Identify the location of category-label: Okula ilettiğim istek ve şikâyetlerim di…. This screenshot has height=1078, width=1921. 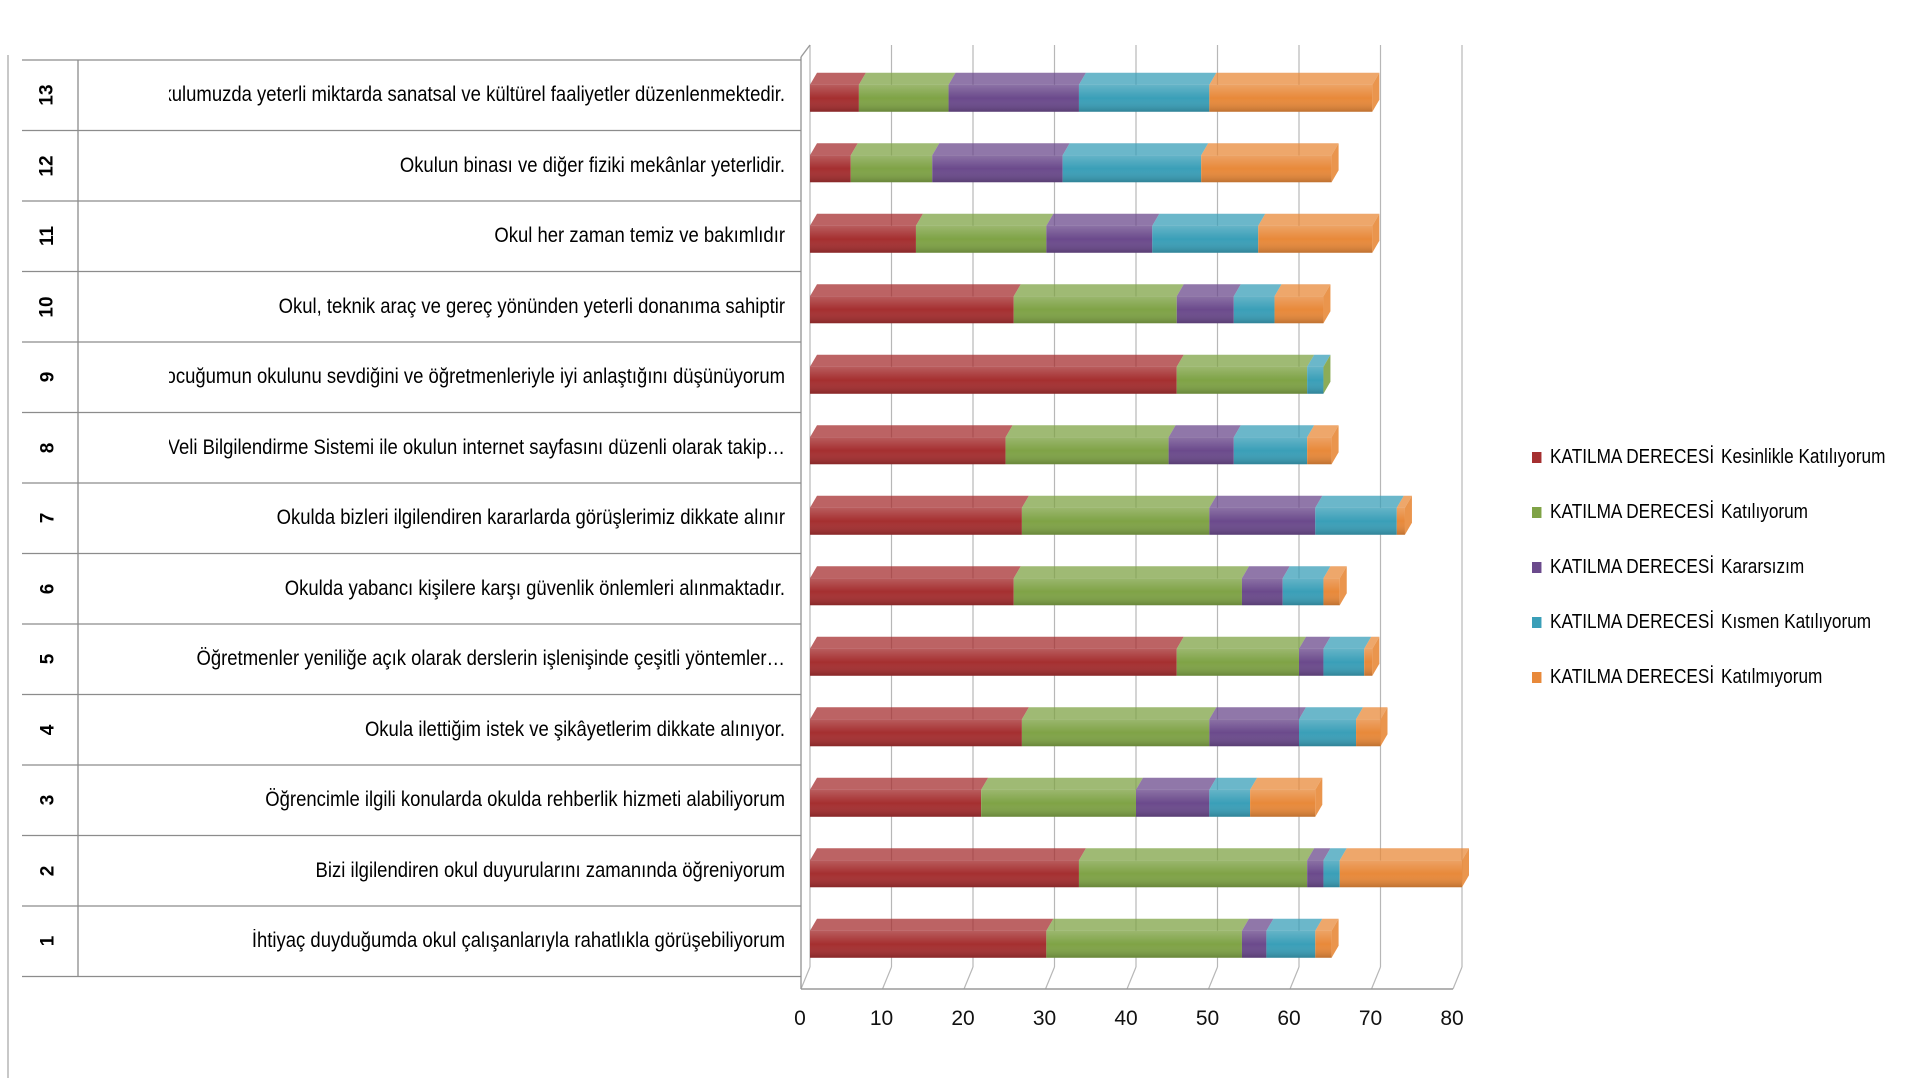
(574, 729).